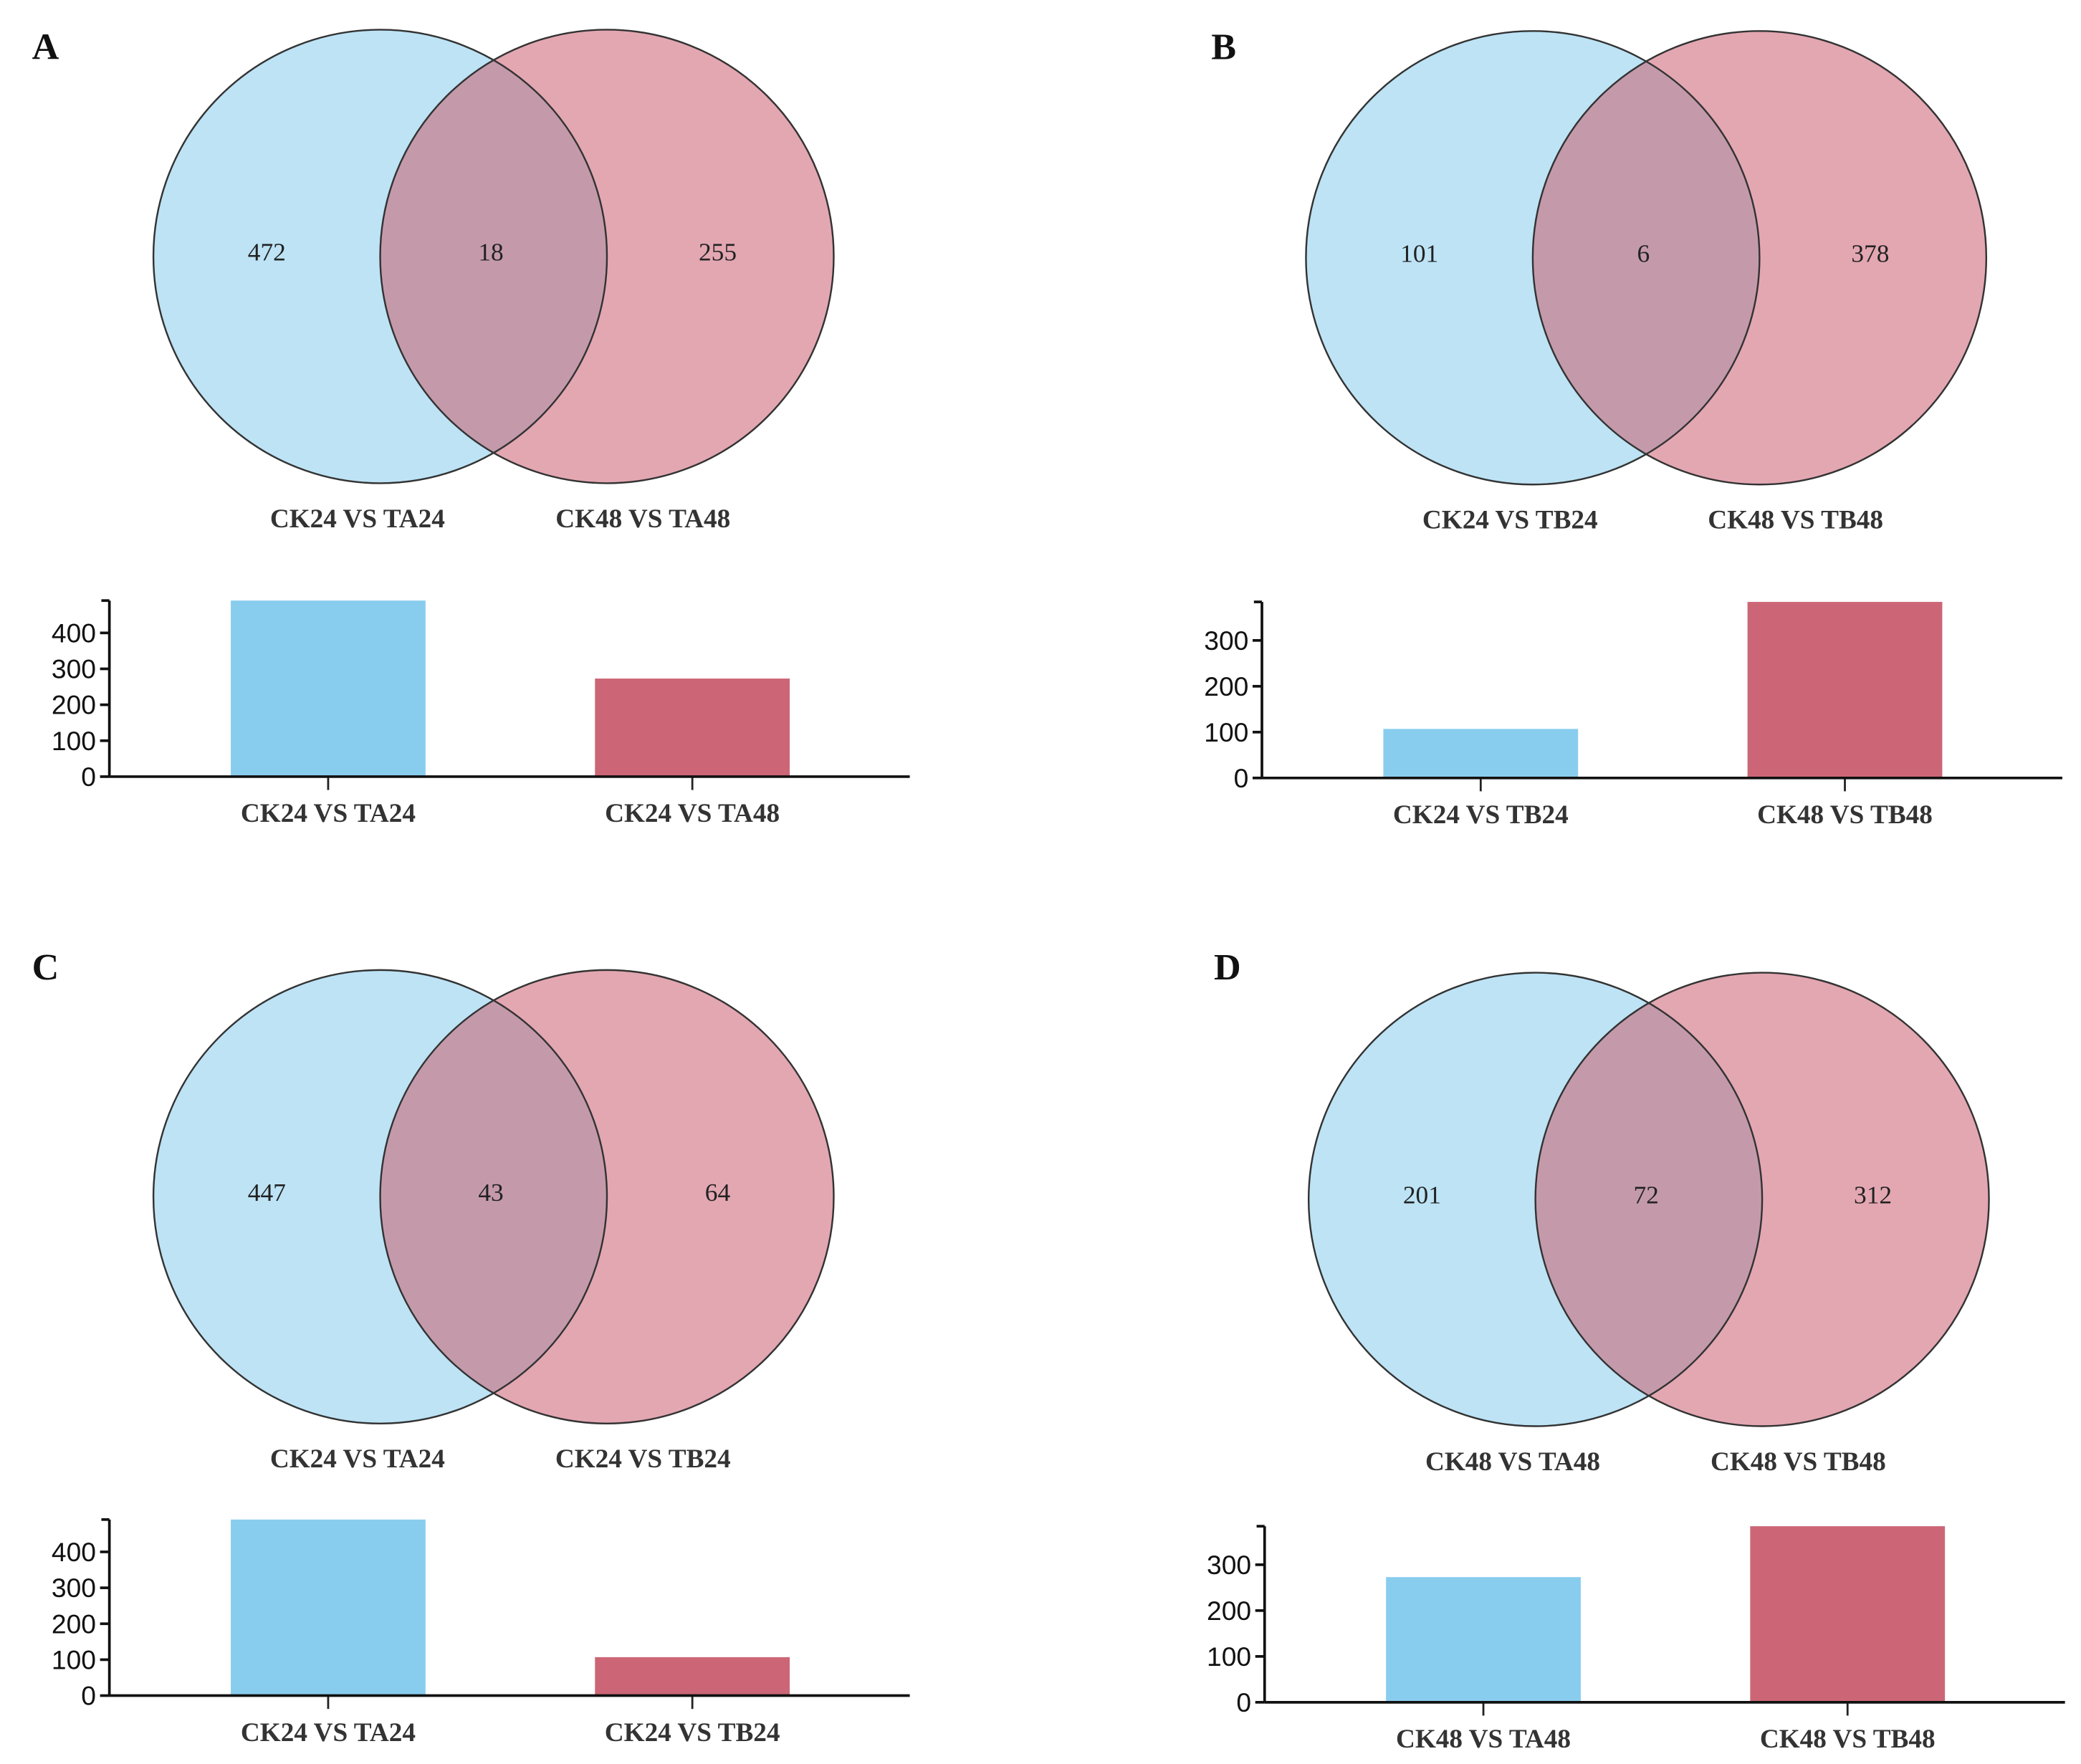 The image size is (2081, 1764). Describe the element at coordinates (490, 1192) in the screenshot. I see `venn-overlap-count: 43` at that location.